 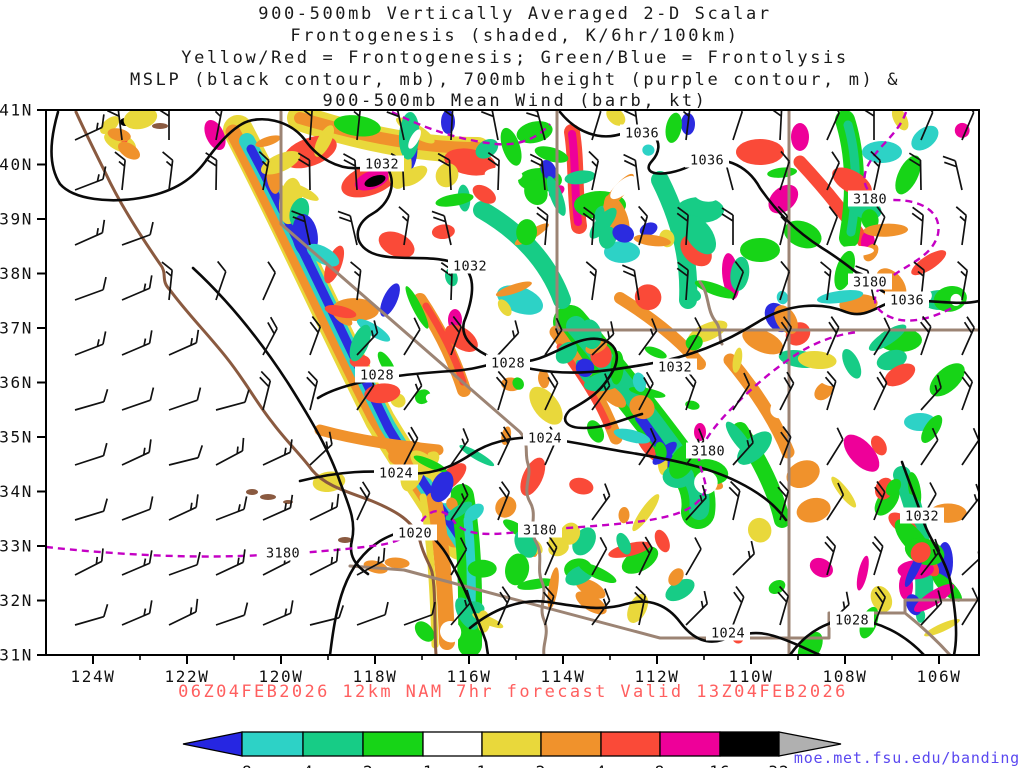 I want to click on lon-label: 122W, so click(x=187, y=676).